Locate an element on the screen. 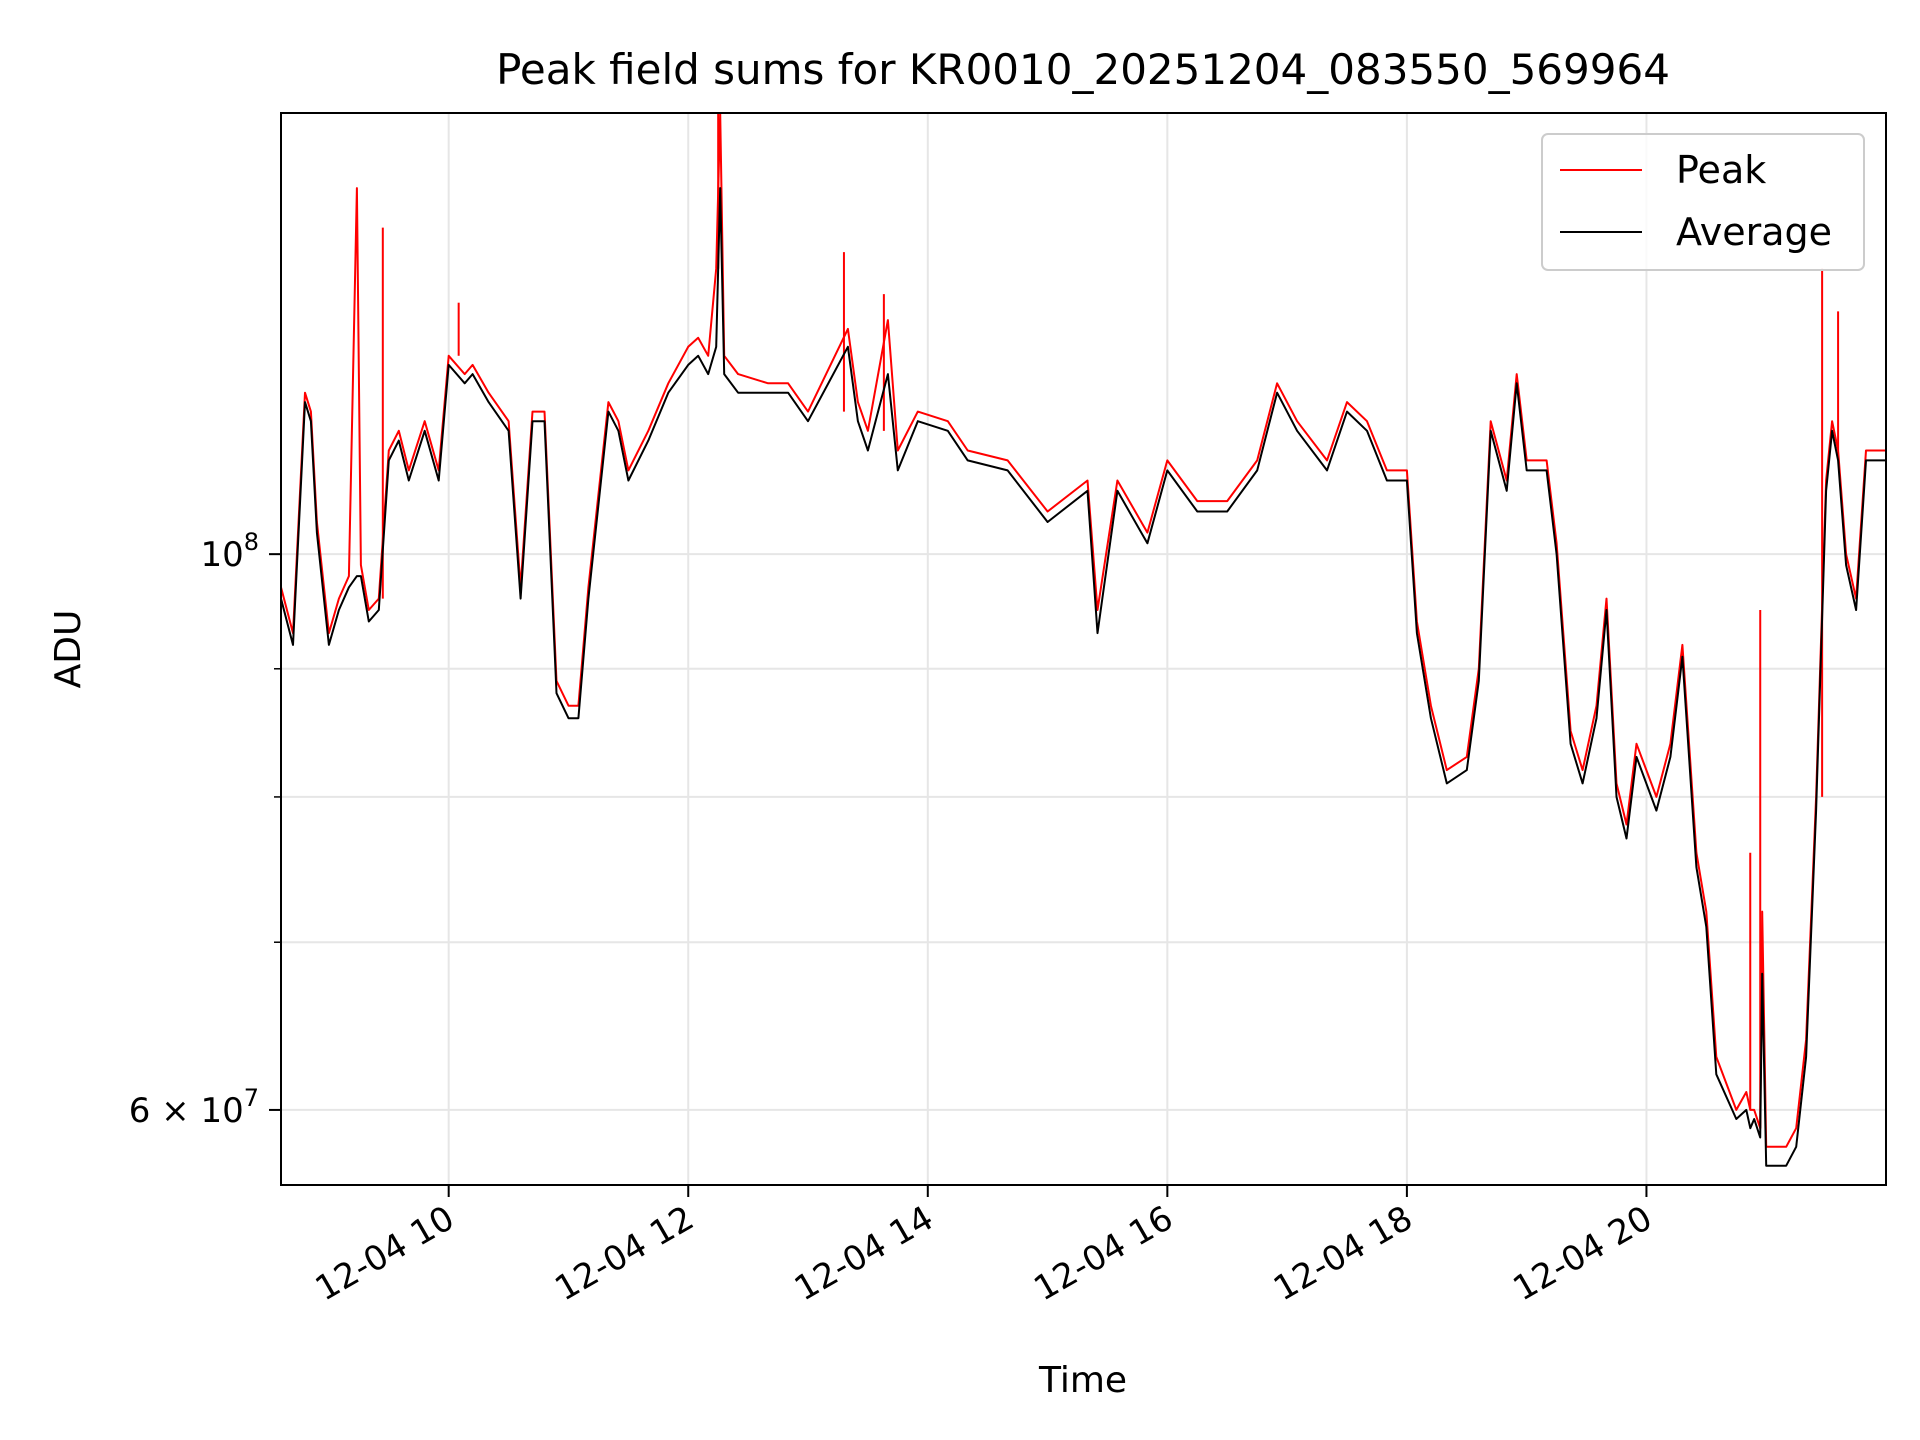  y-tick-exponent: 8 is located at coordinates (251, 542).